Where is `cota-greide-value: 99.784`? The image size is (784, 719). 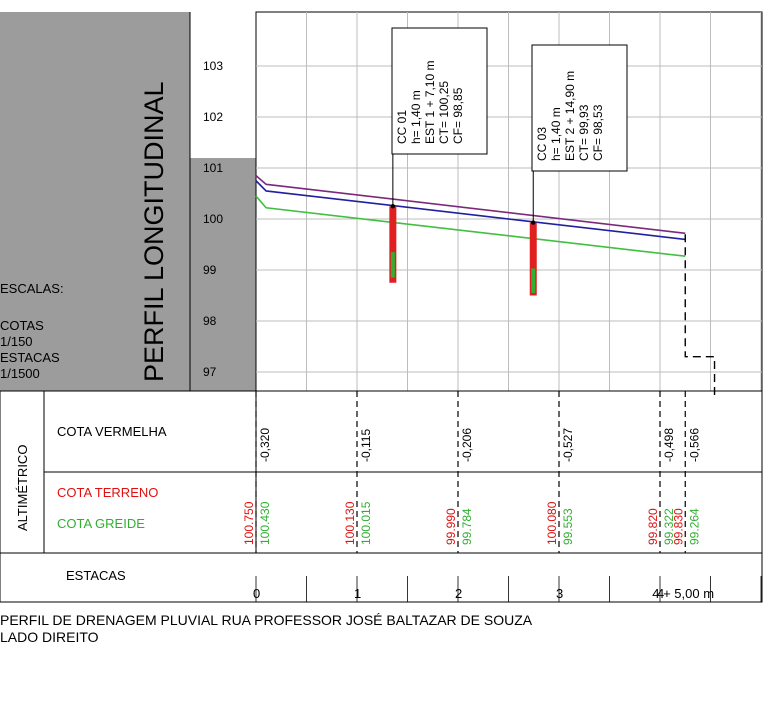
cota-greide-value: 99.784 is located at coordinates (467, 526).